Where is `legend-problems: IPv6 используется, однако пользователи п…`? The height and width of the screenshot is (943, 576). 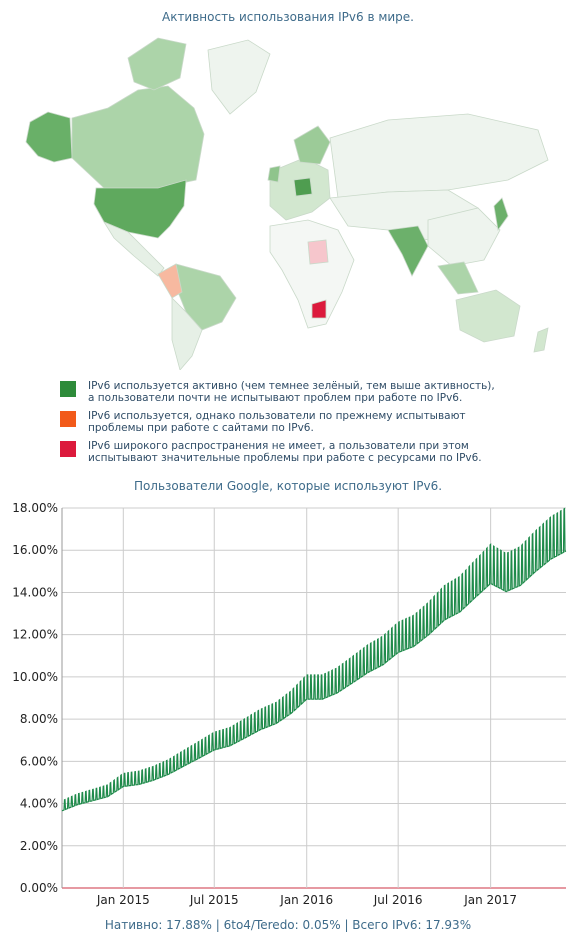 legend-problems: IPv6 используется, однако пользователи п… is located at coordinates (310, 425).